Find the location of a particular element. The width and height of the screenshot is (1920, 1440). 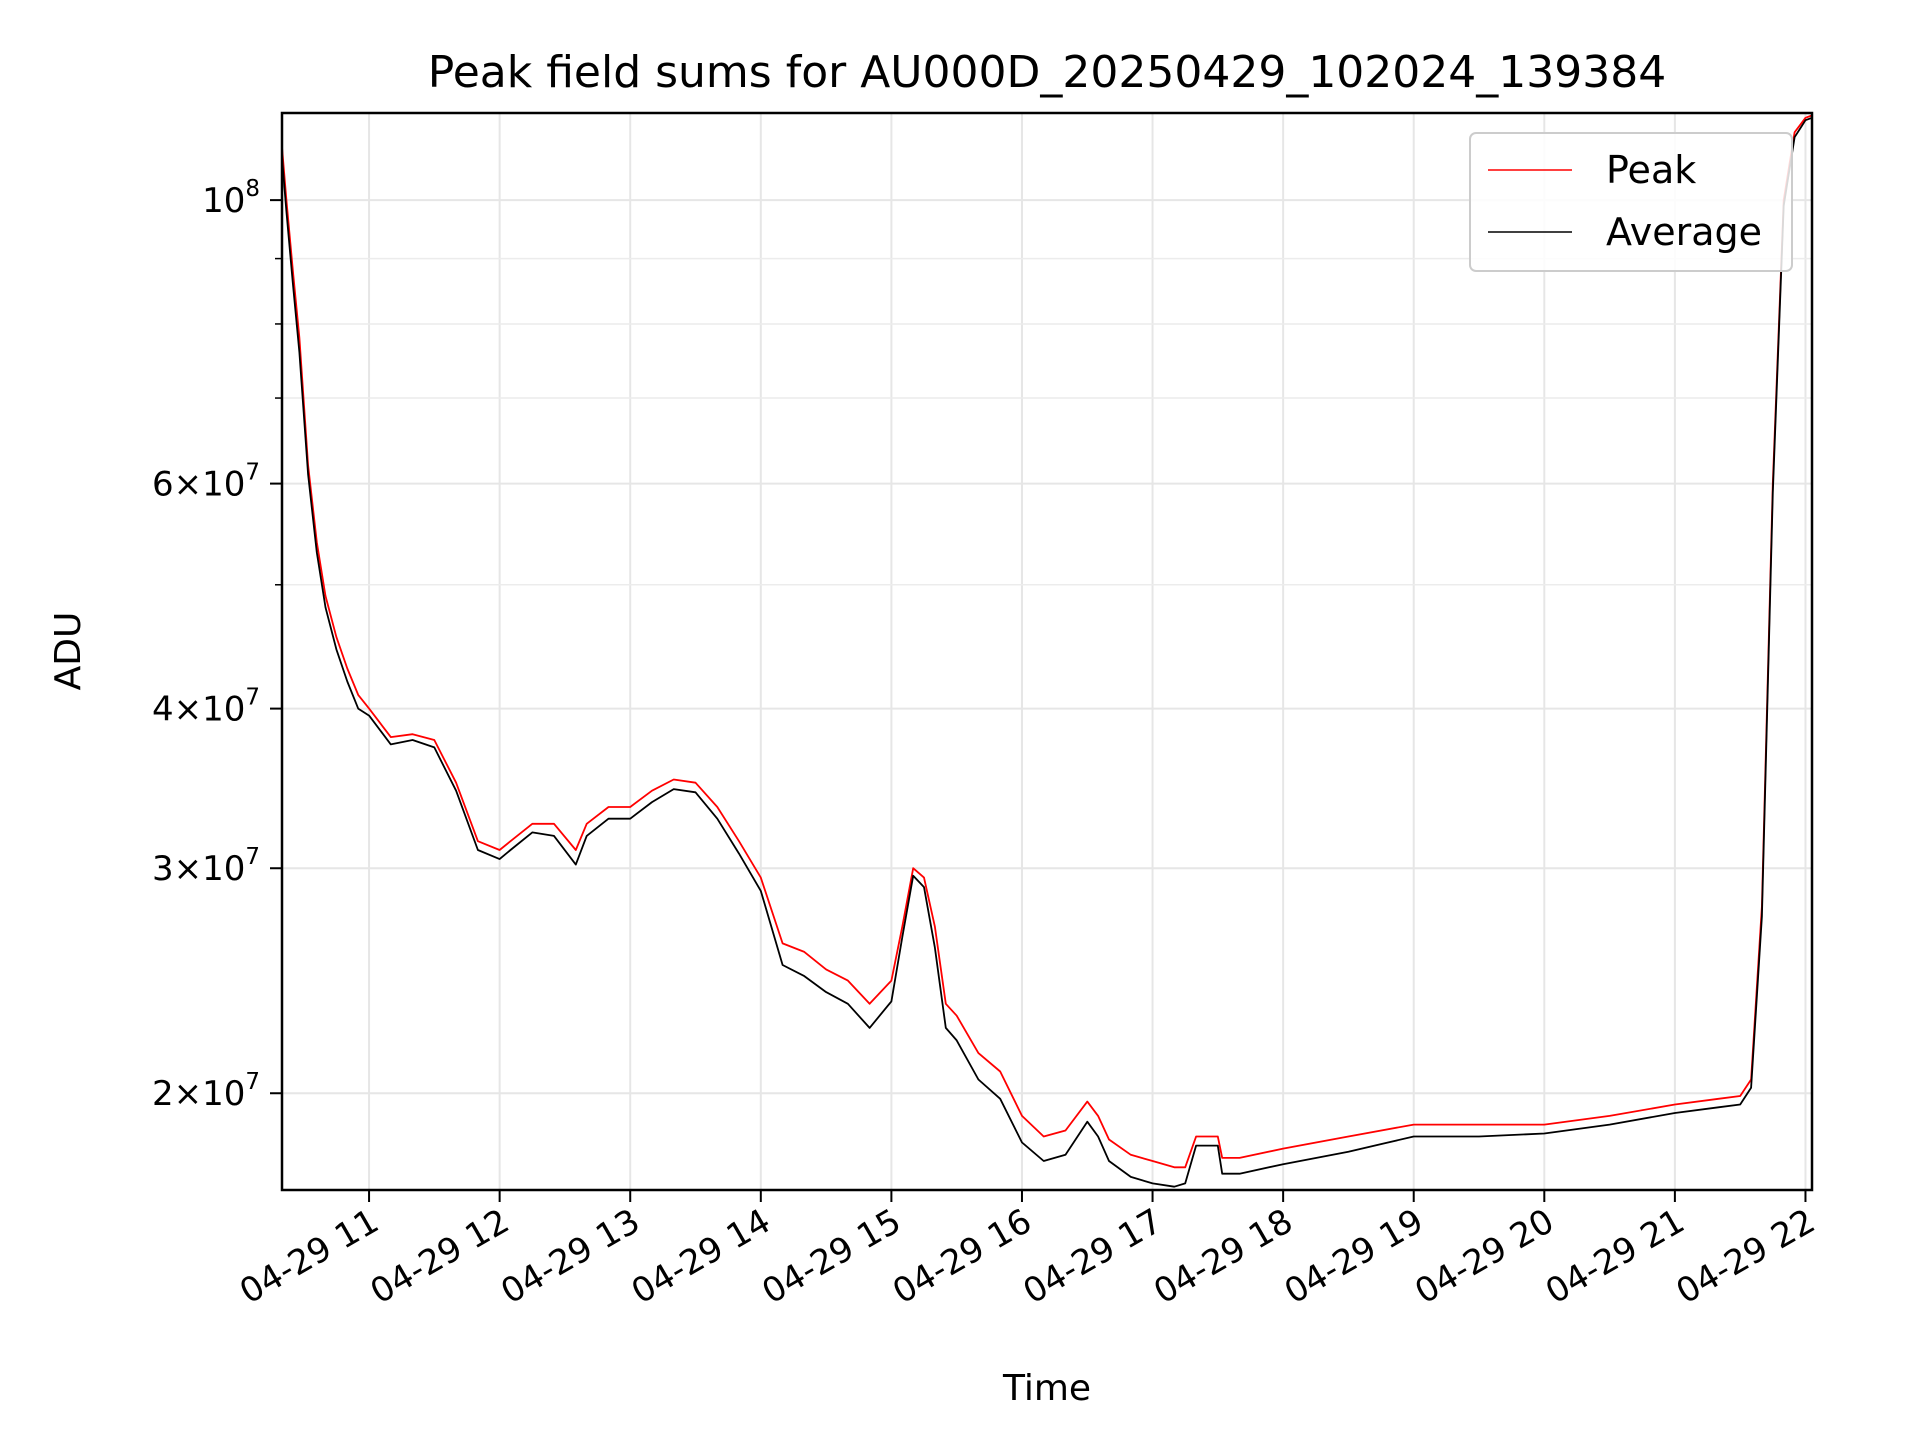

y-axis: 2×107 3×107 4×107 6×107 108 is located at coordinates (217, 645).